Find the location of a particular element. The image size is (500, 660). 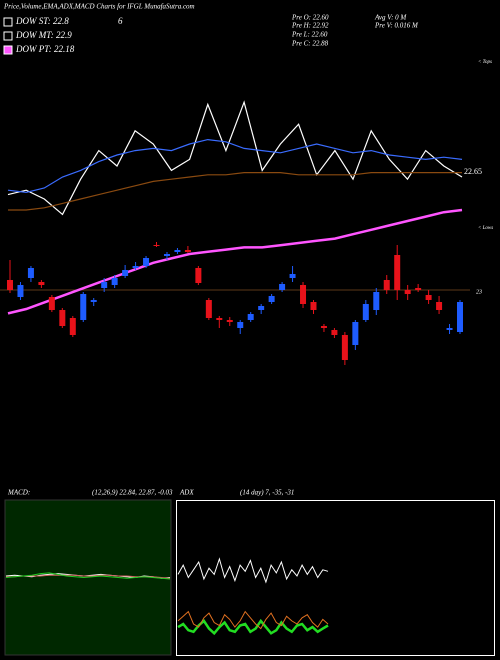

macd-params: (12,26,9) 22.84, 22.87, -0.03 is located at coordinates (132, 493).